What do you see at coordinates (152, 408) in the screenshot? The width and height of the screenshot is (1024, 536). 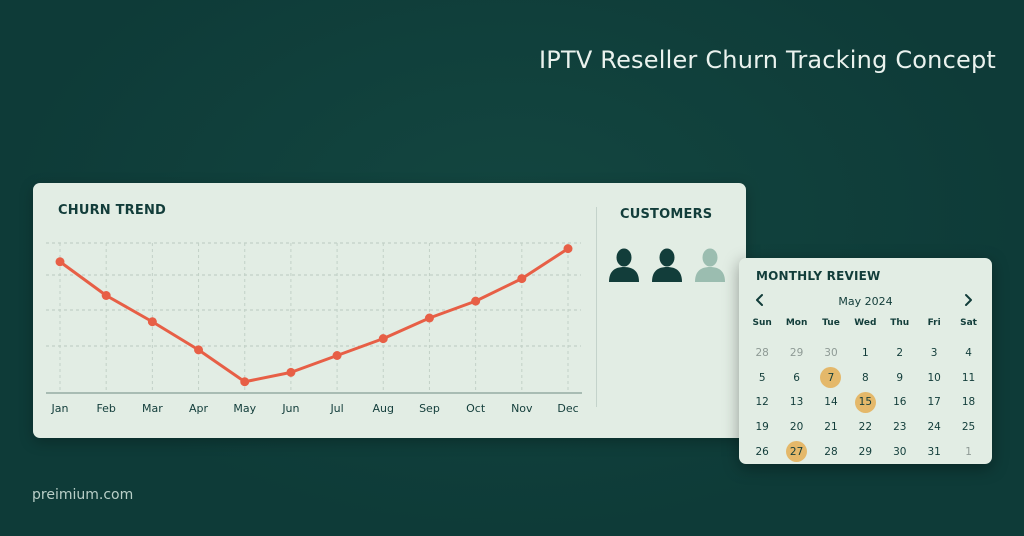 I see `x-tick-label: Mar` at bounding box center [152, 408].